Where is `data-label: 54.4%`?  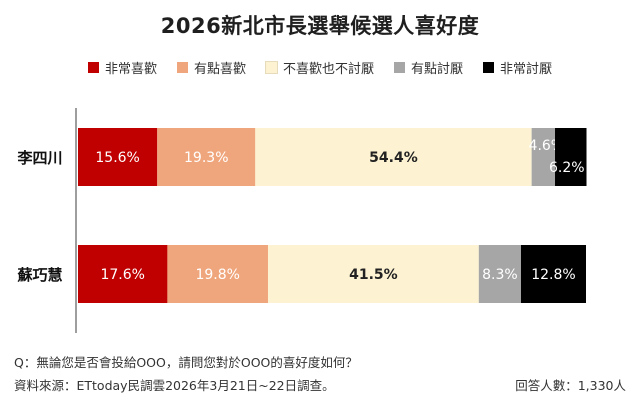 data-label: 54.4% is located at coordinates (393, 158).